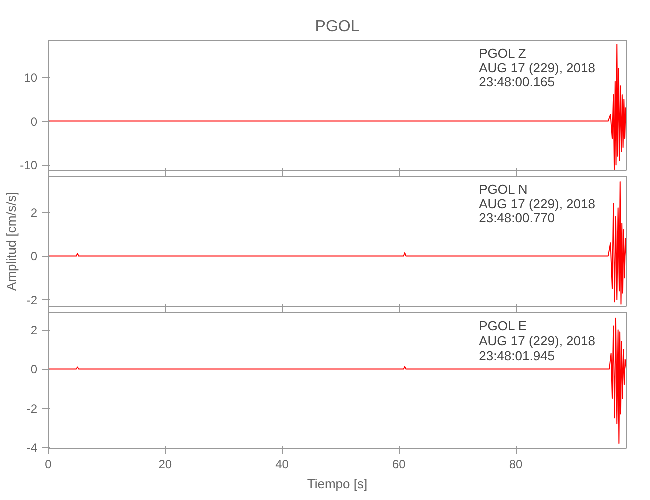  Describe the element at coordinates (517, 82) in the screenshot. I see `annotation: 23:48:00.165` at that location.